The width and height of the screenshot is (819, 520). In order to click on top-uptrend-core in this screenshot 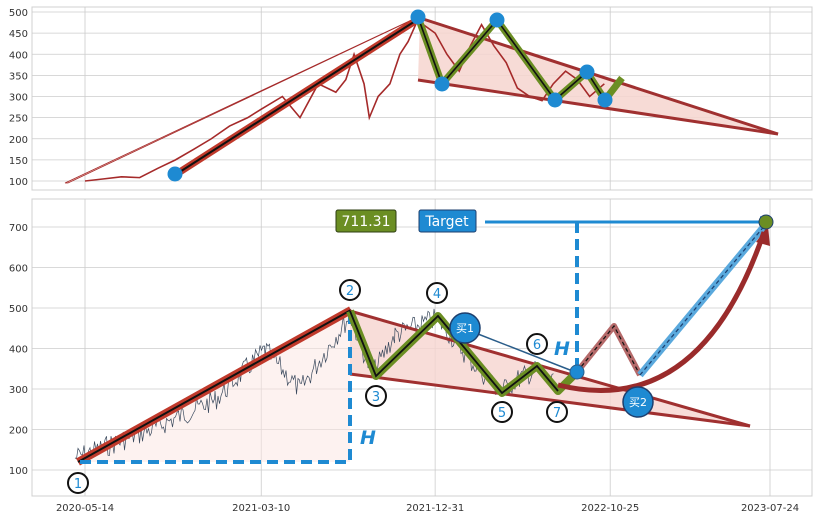, I will do `click(297, 96)`.